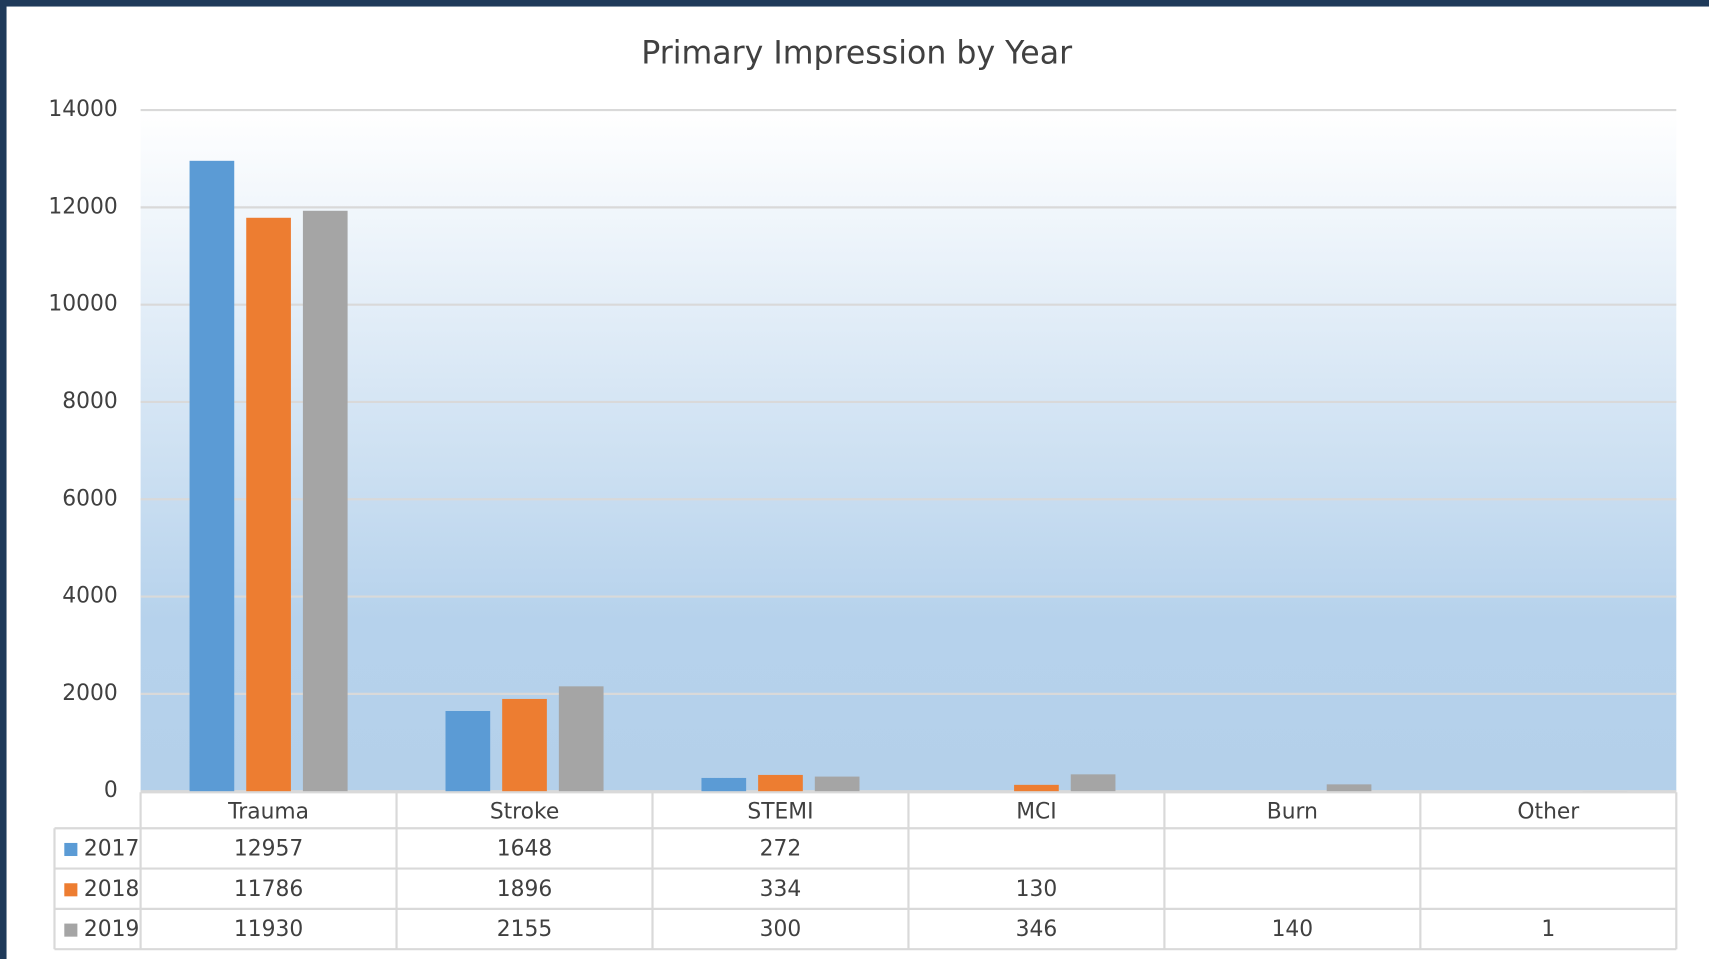  Describe the element at coordinates (1293, 929) in the screenshot. I see `table-value: 140` at that location.